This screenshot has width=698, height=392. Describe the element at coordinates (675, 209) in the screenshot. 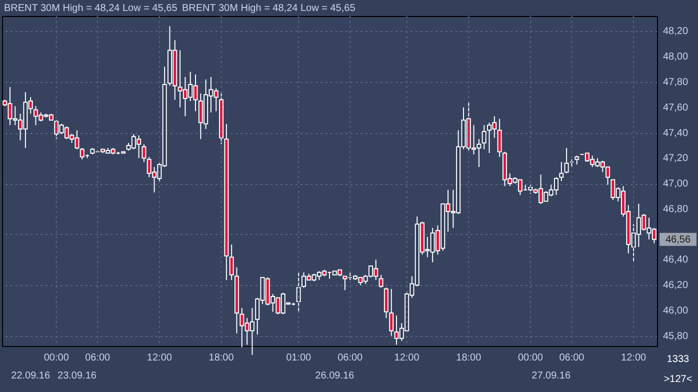

I see `y-tick-label: 46,80` at that location.